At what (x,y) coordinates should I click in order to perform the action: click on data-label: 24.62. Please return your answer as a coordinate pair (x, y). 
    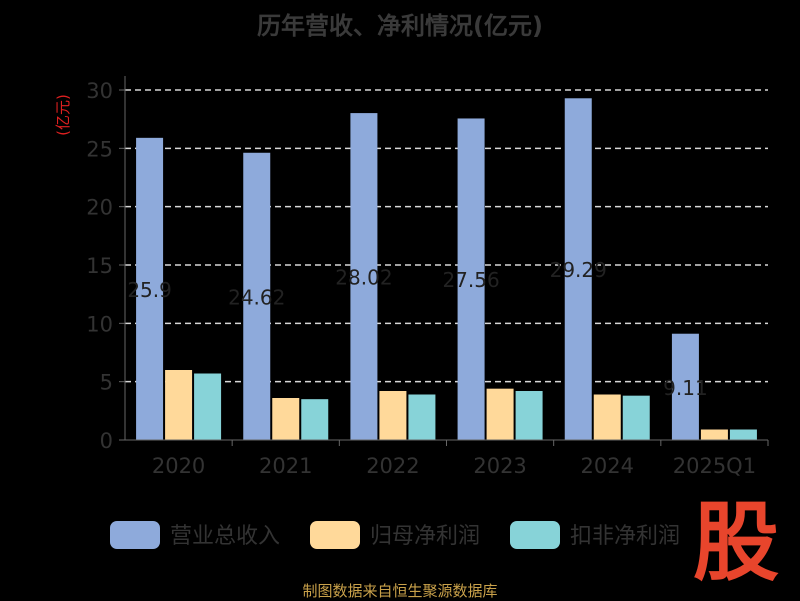
    Looking at the image, I should click on (256, 297).